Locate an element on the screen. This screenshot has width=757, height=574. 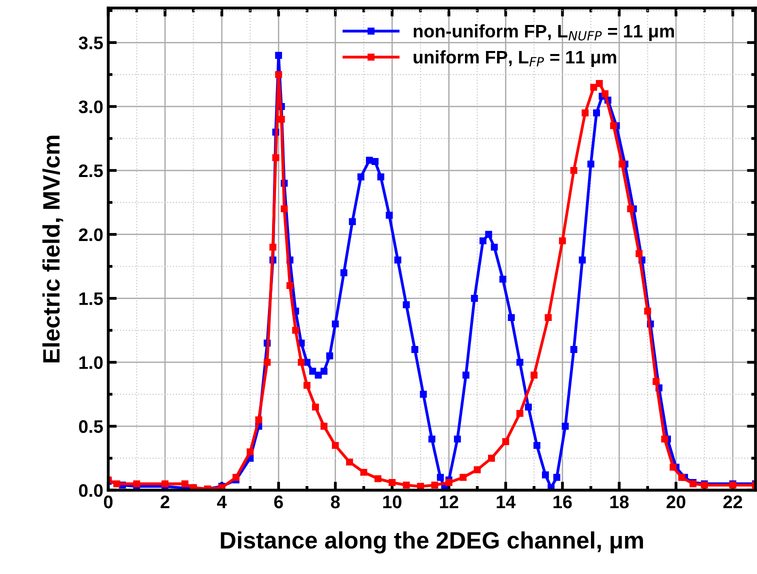
y-tick-label: 2.0 is located at coordinates (90, 235).